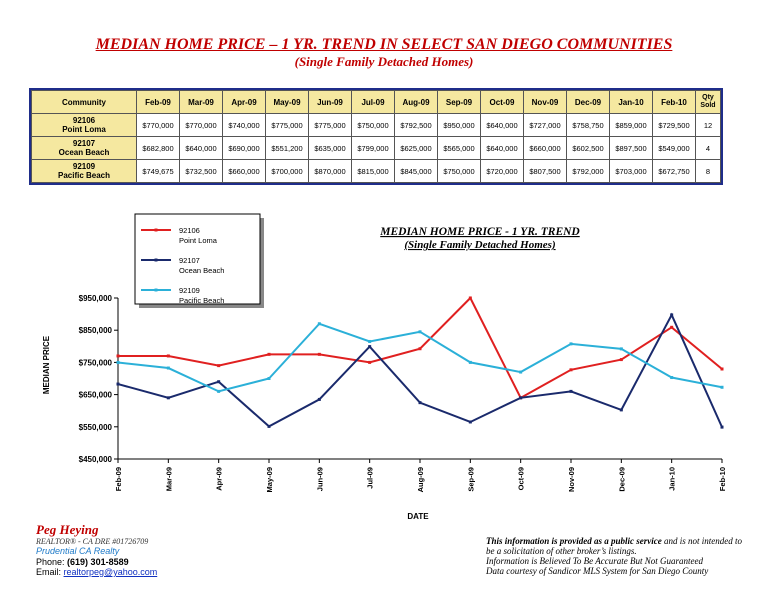 Image resolution: width=768 pixels, height=594 pixels. I want to click on col-header-month: Mar-09, so click(201, 102).